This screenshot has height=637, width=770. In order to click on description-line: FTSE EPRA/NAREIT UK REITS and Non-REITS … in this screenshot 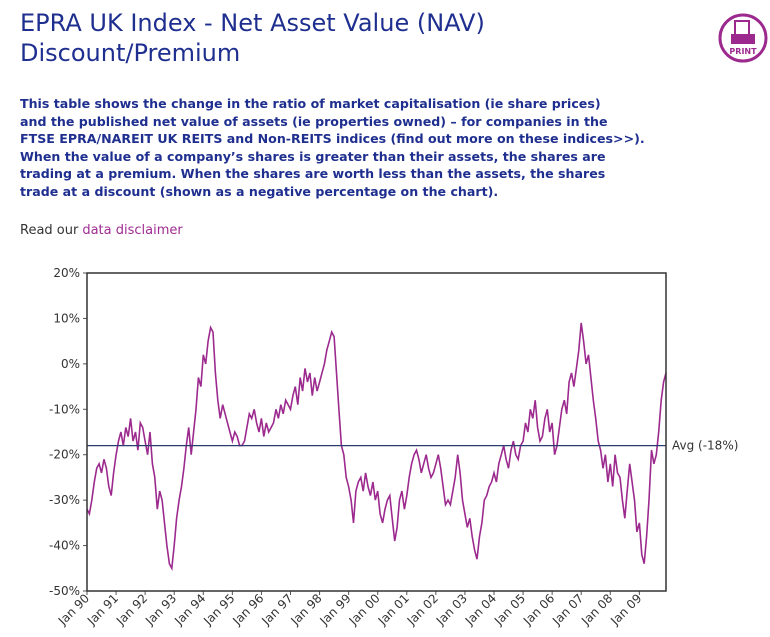, I will do `click(332, 138)`.